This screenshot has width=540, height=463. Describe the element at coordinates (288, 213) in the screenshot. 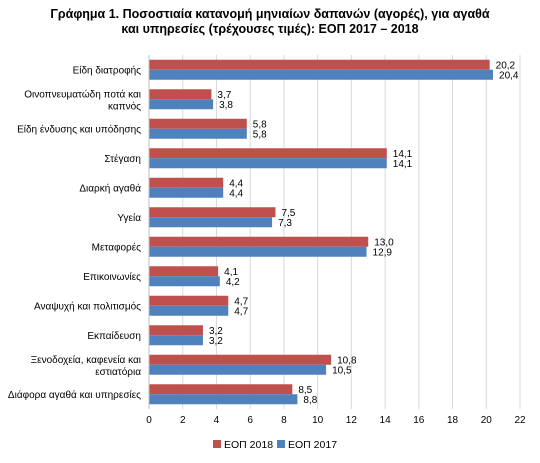

I see `data-label: 7,5` at that location.